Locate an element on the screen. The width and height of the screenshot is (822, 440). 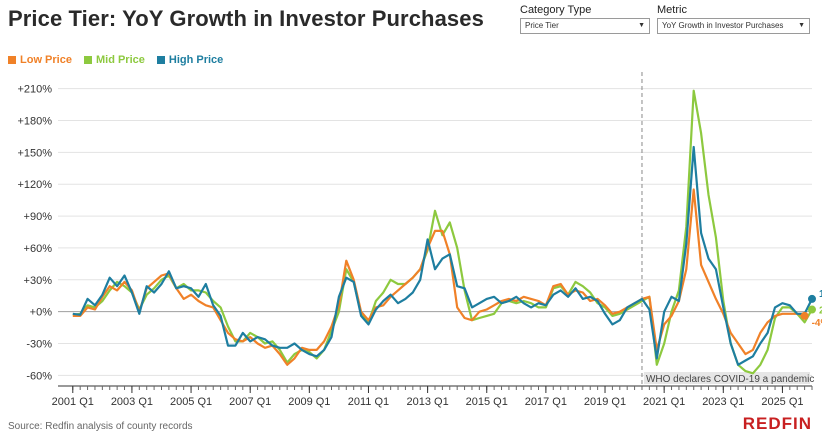
x-tick-label: 2017 Q1 is located at coordinates (546, 402).